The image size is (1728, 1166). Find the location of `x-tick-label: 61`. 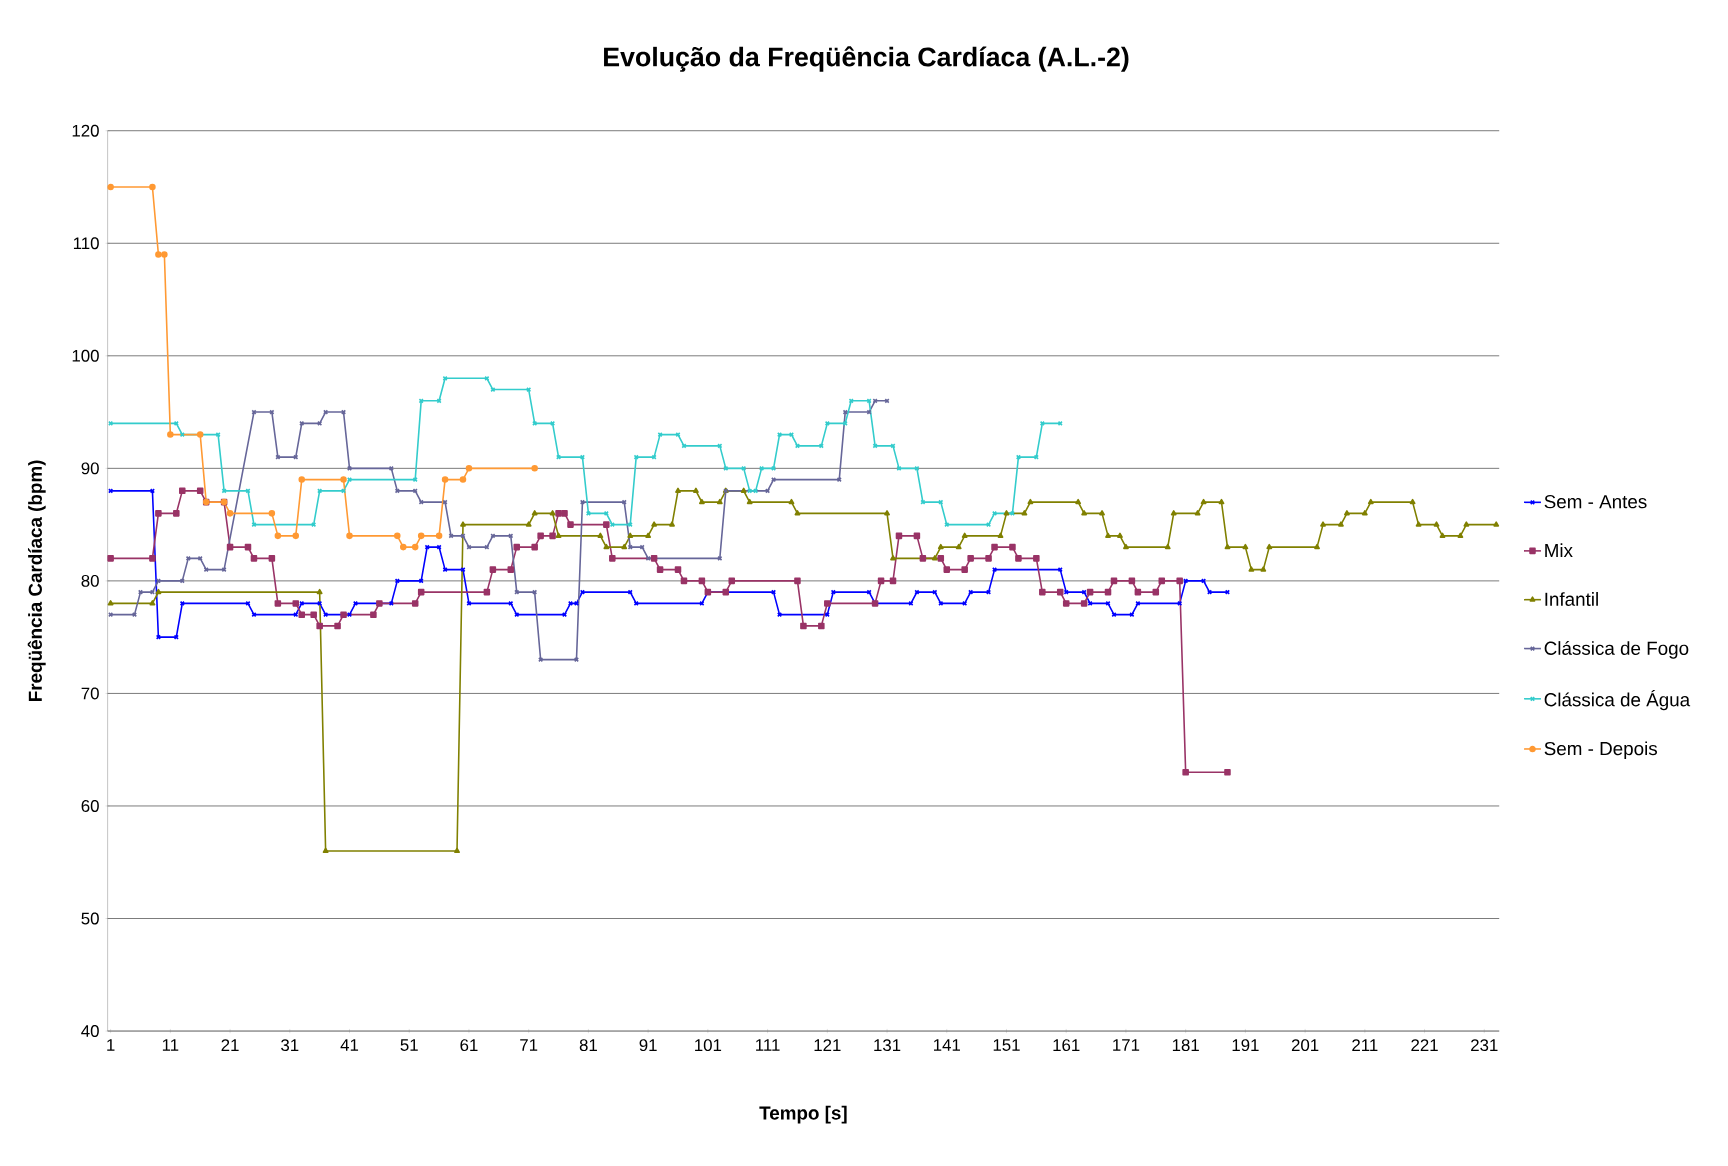

x-tick-label: 61 is located at coordinates (469, 1045).